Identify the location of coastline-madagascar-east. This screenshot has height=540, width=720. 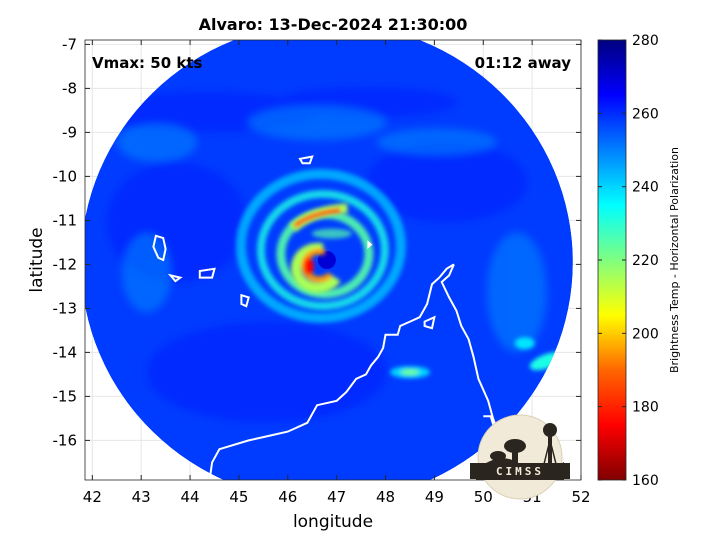
(469, 348).